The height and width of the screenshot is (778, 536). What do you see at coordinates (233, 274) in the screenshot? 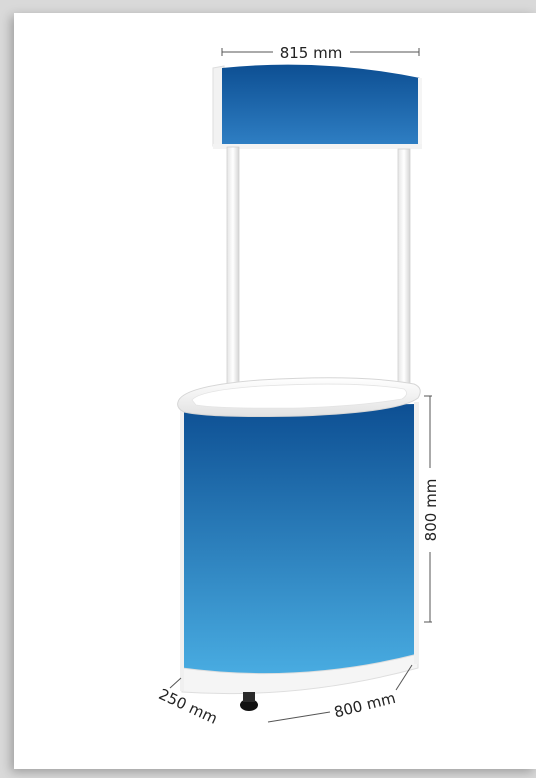
I see `left-pole` at bounding box center [233, 274].